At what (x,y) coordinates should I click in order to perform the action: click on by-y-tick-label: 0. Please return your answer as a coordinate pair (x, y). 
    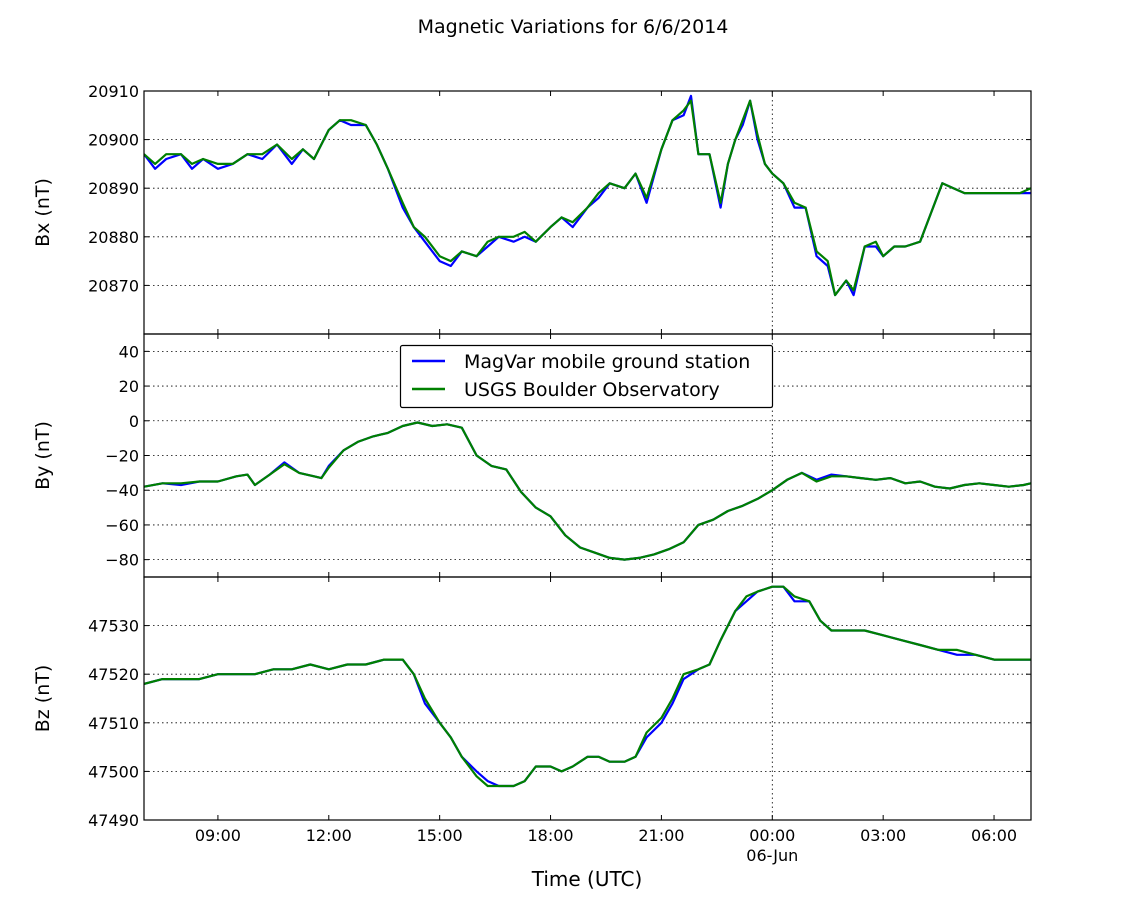
    Looking at the image, I should click on (134, 421).